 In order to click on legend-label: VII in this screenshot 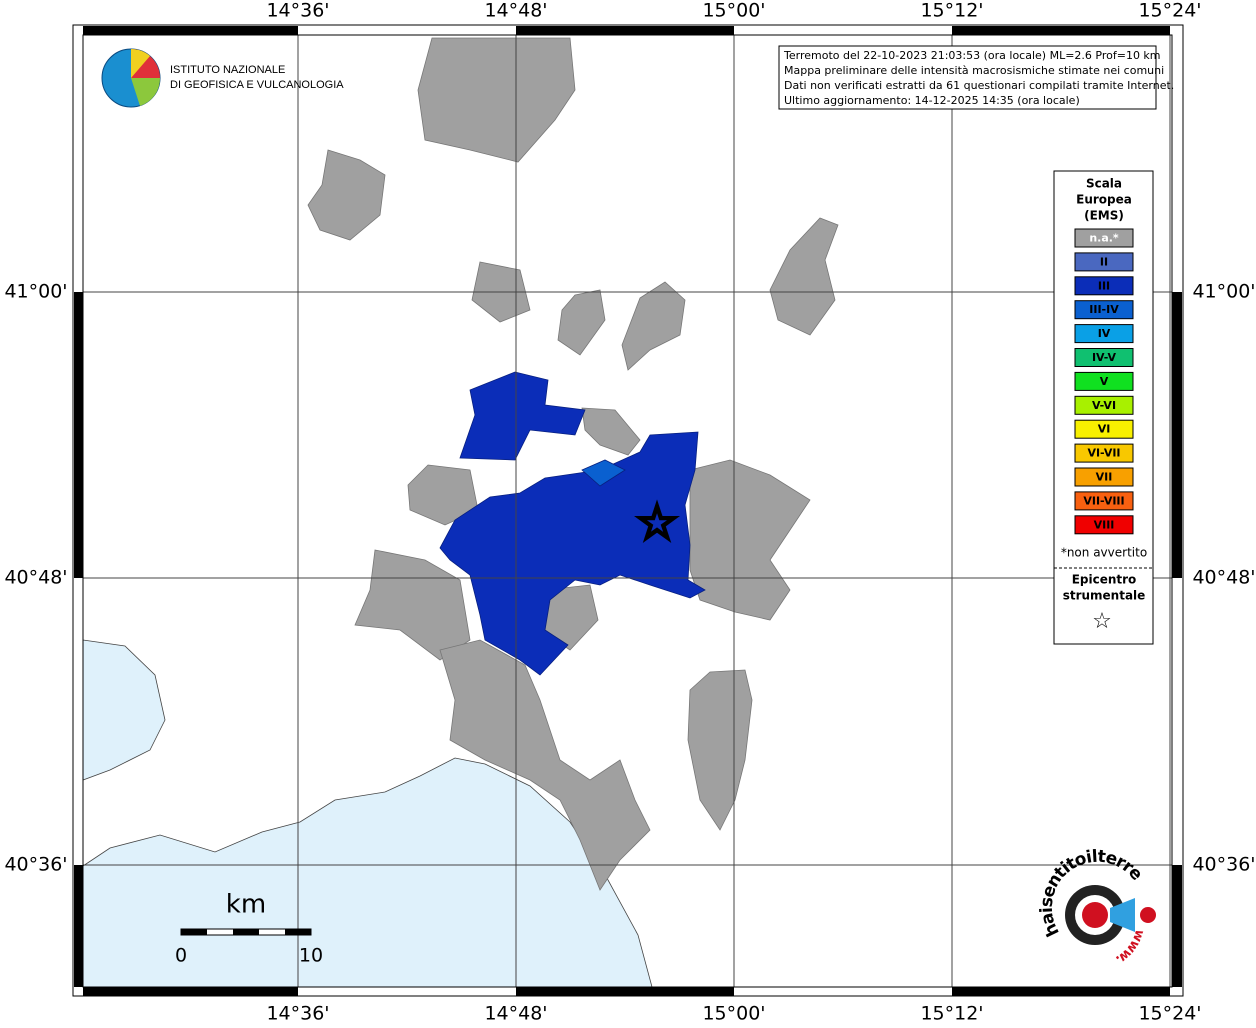, I will do `click(1104, 477)`.